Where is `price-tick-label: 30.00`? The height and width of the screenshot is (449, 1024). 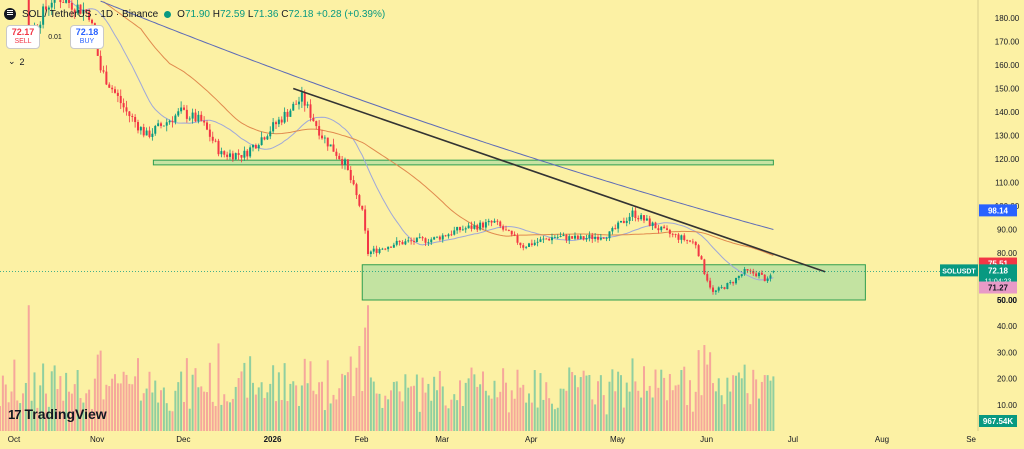 price-tick-label: 30.00 is located at coordinates (1007, 352).